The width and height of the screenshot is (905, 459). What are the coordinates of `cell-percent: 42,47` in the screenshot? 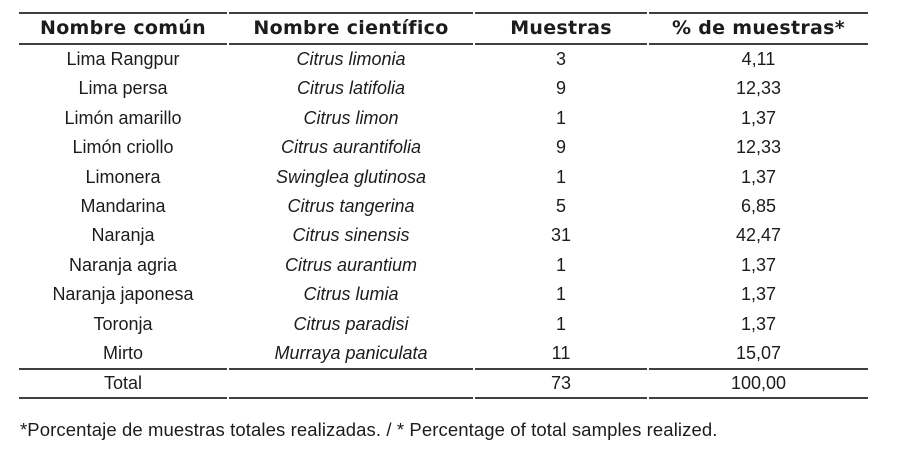 It's located at (758, 235).